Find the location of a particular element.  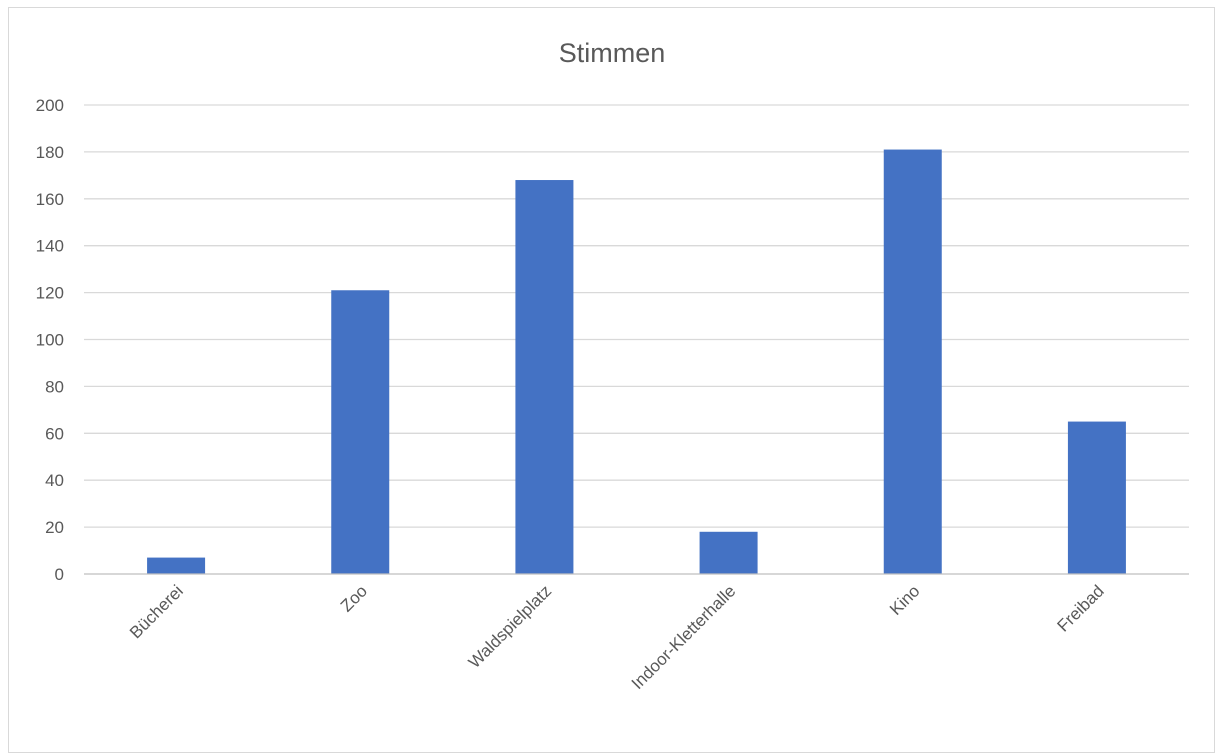

y-tick-label: 20 is located at coordinates (54, 527).